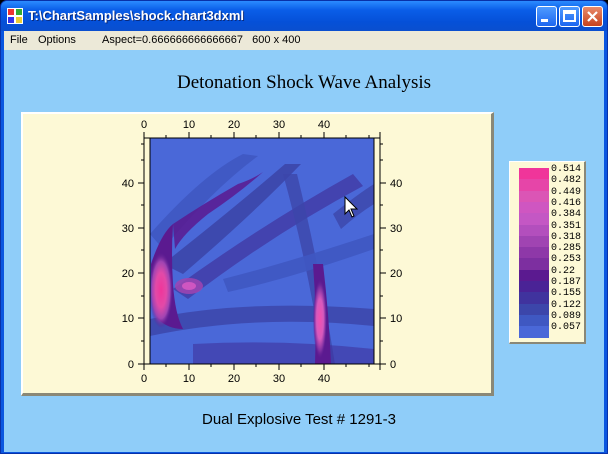  What do you see at coordinates (136, 15) in the screenshot?
I see `window-title: T:\ChartSamples\shock.chart3dxml` at bounding box center [136, 15].